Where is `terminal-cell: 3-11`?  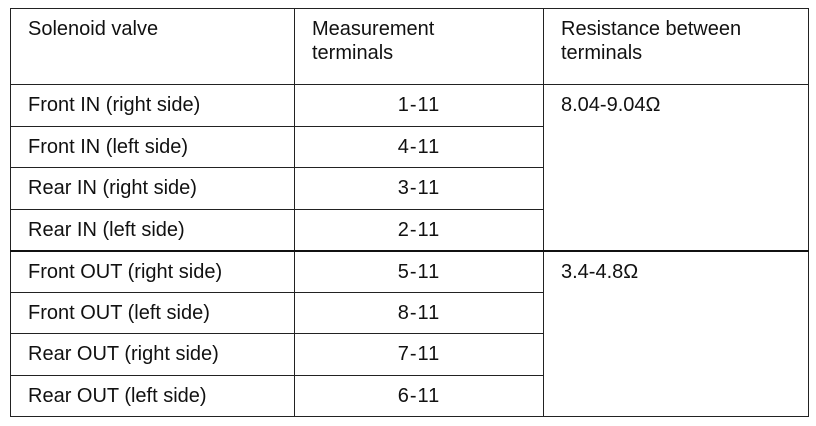 terminal-cell: 3-11 is located at coordinates (419, 188).